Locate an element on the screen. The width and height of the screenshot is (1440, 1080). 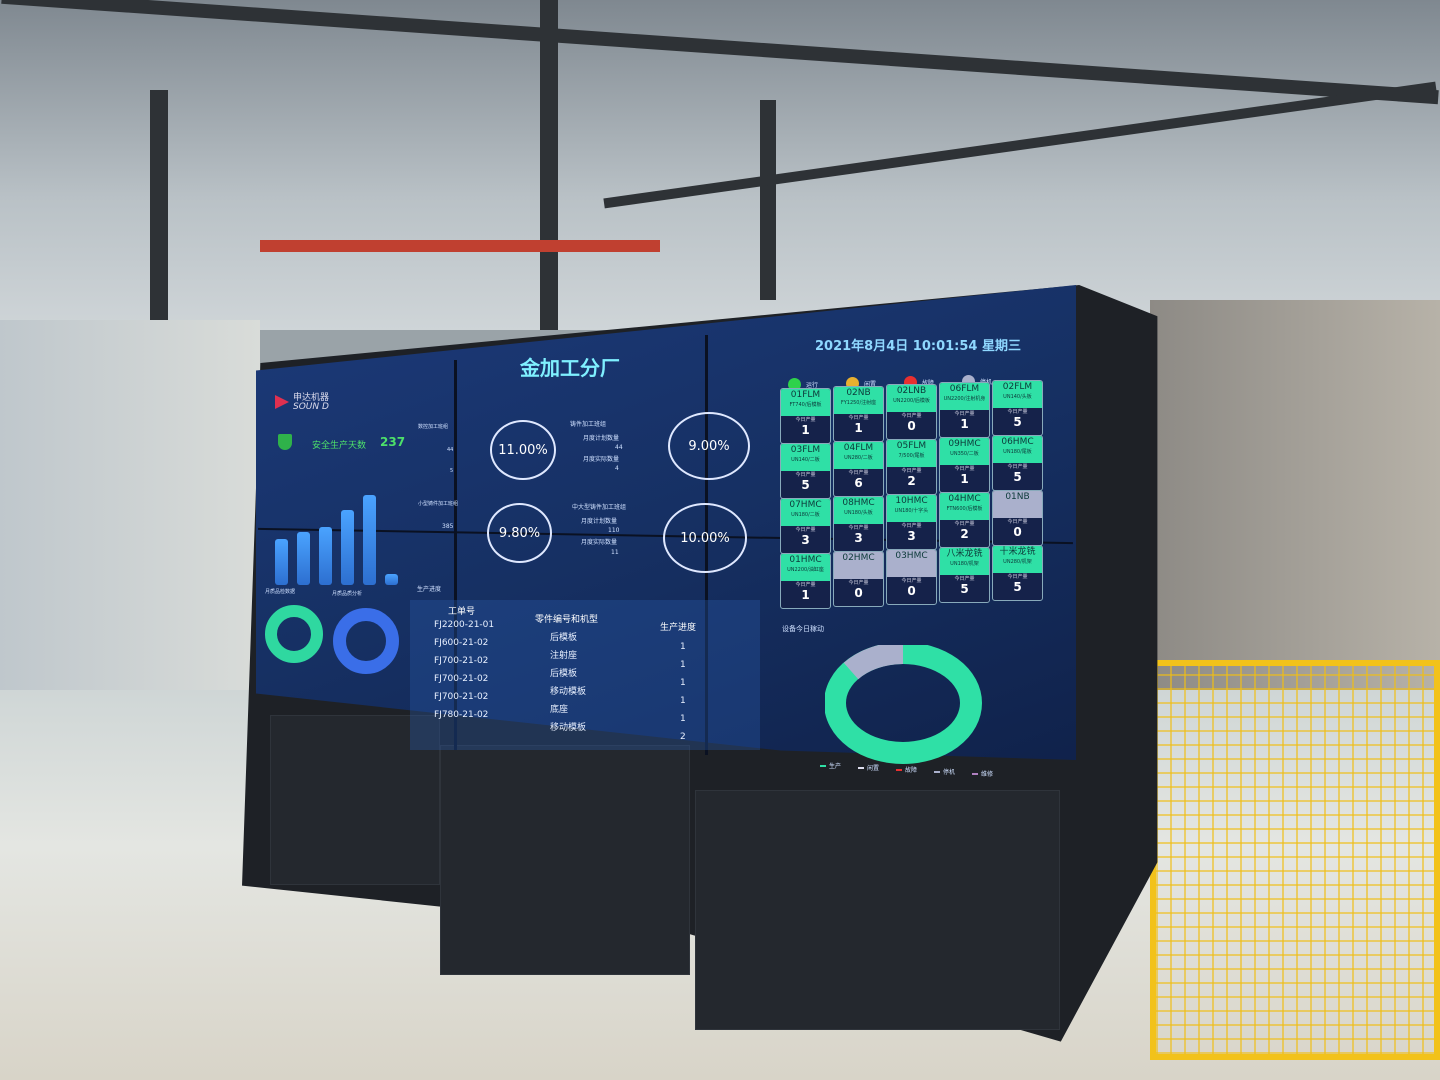
machine-model: UN140/头板 is located at coordinates (1017, 397).